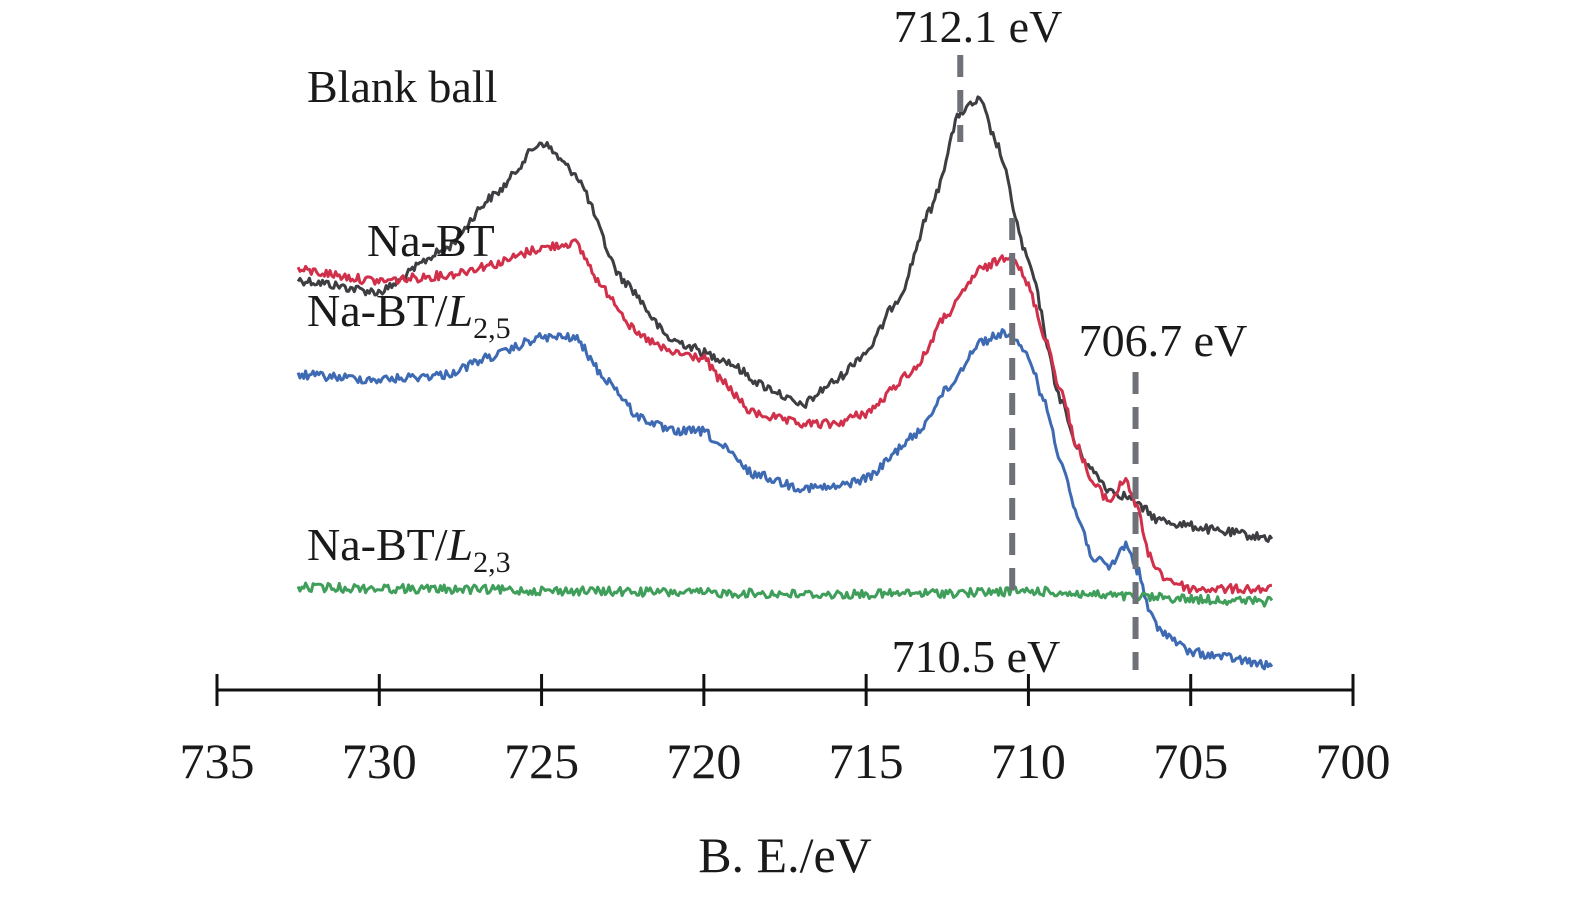 Image resolution: width=1575 pixels, height=899 pixels. What do you see at coordinates (1028, 761) in the screenshot?
I see `x-tick-label: 710` at bounding box center [1028, 761].